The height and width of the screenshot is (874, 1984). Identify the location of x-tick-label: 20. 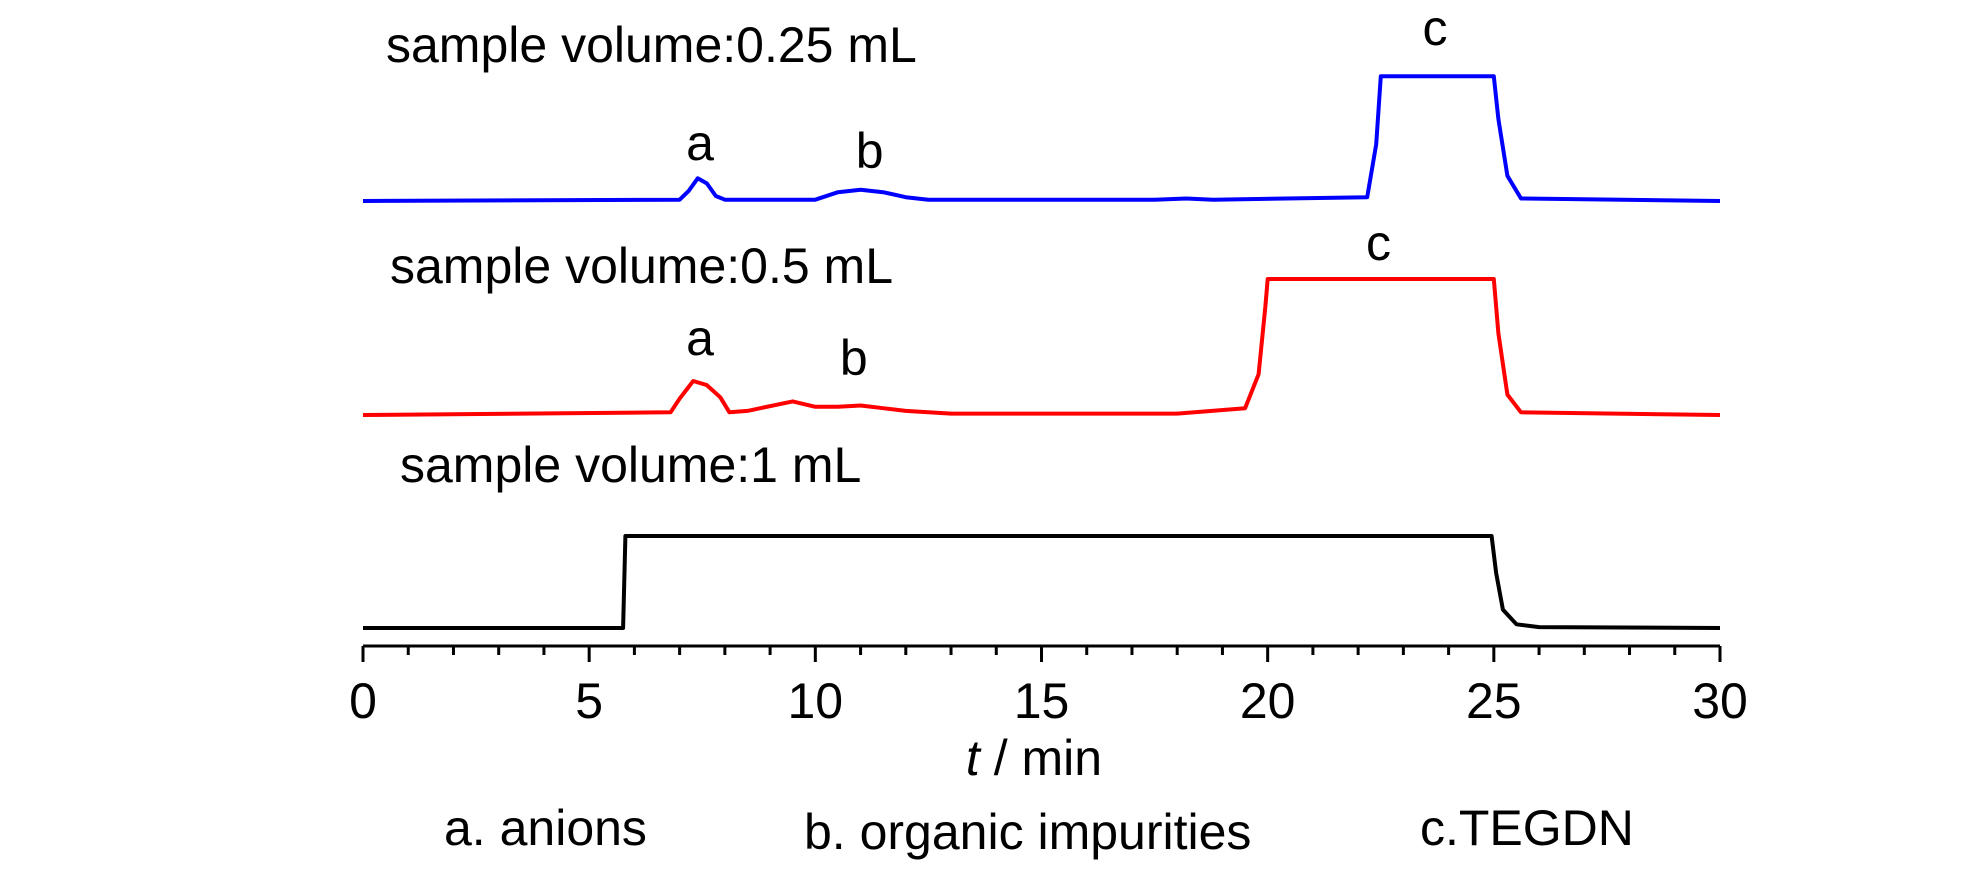
(1268, 701).